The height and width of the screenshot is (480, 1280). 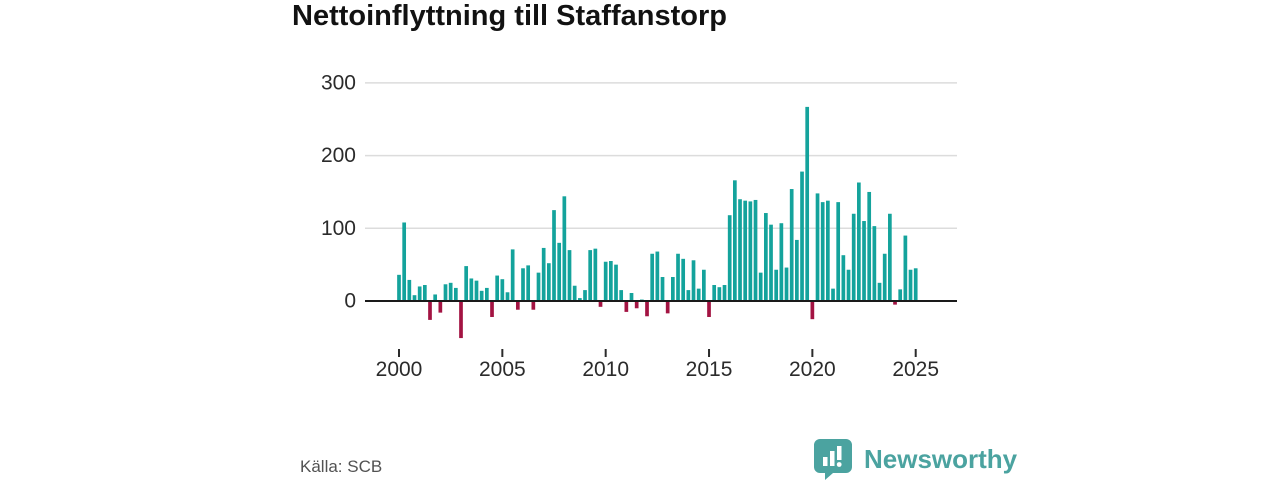 What do you see at coordinates (812, 369) in the screenshot?
I see `x-axis-label-2020: 2020` at bounding box center [812, 369].